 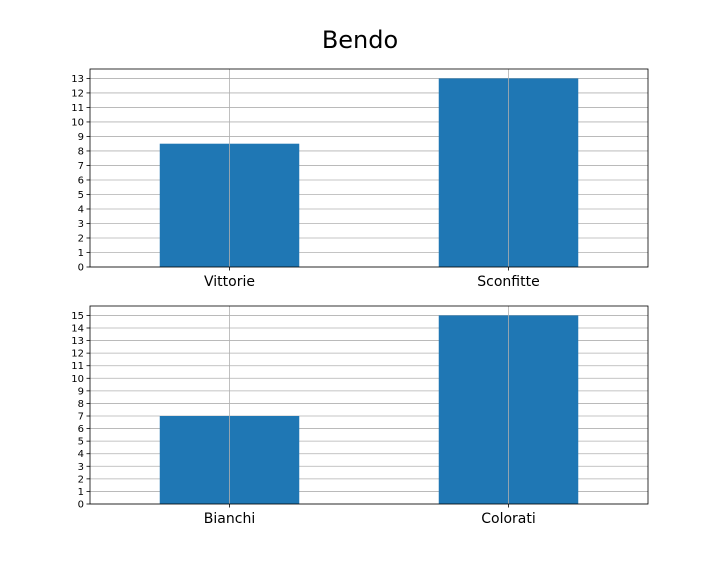 What do you see at coordinates (508, 519) in the screenshot?
I see `x-tick-label: Colorati` at bounding box center [508, 519].